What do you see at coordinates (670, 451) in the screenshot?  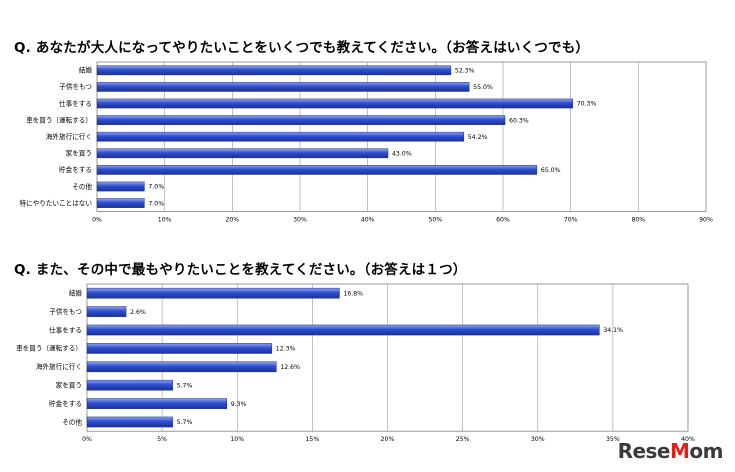 I see `resemom-logo: ReseMom` at bounding box center [670, 451].